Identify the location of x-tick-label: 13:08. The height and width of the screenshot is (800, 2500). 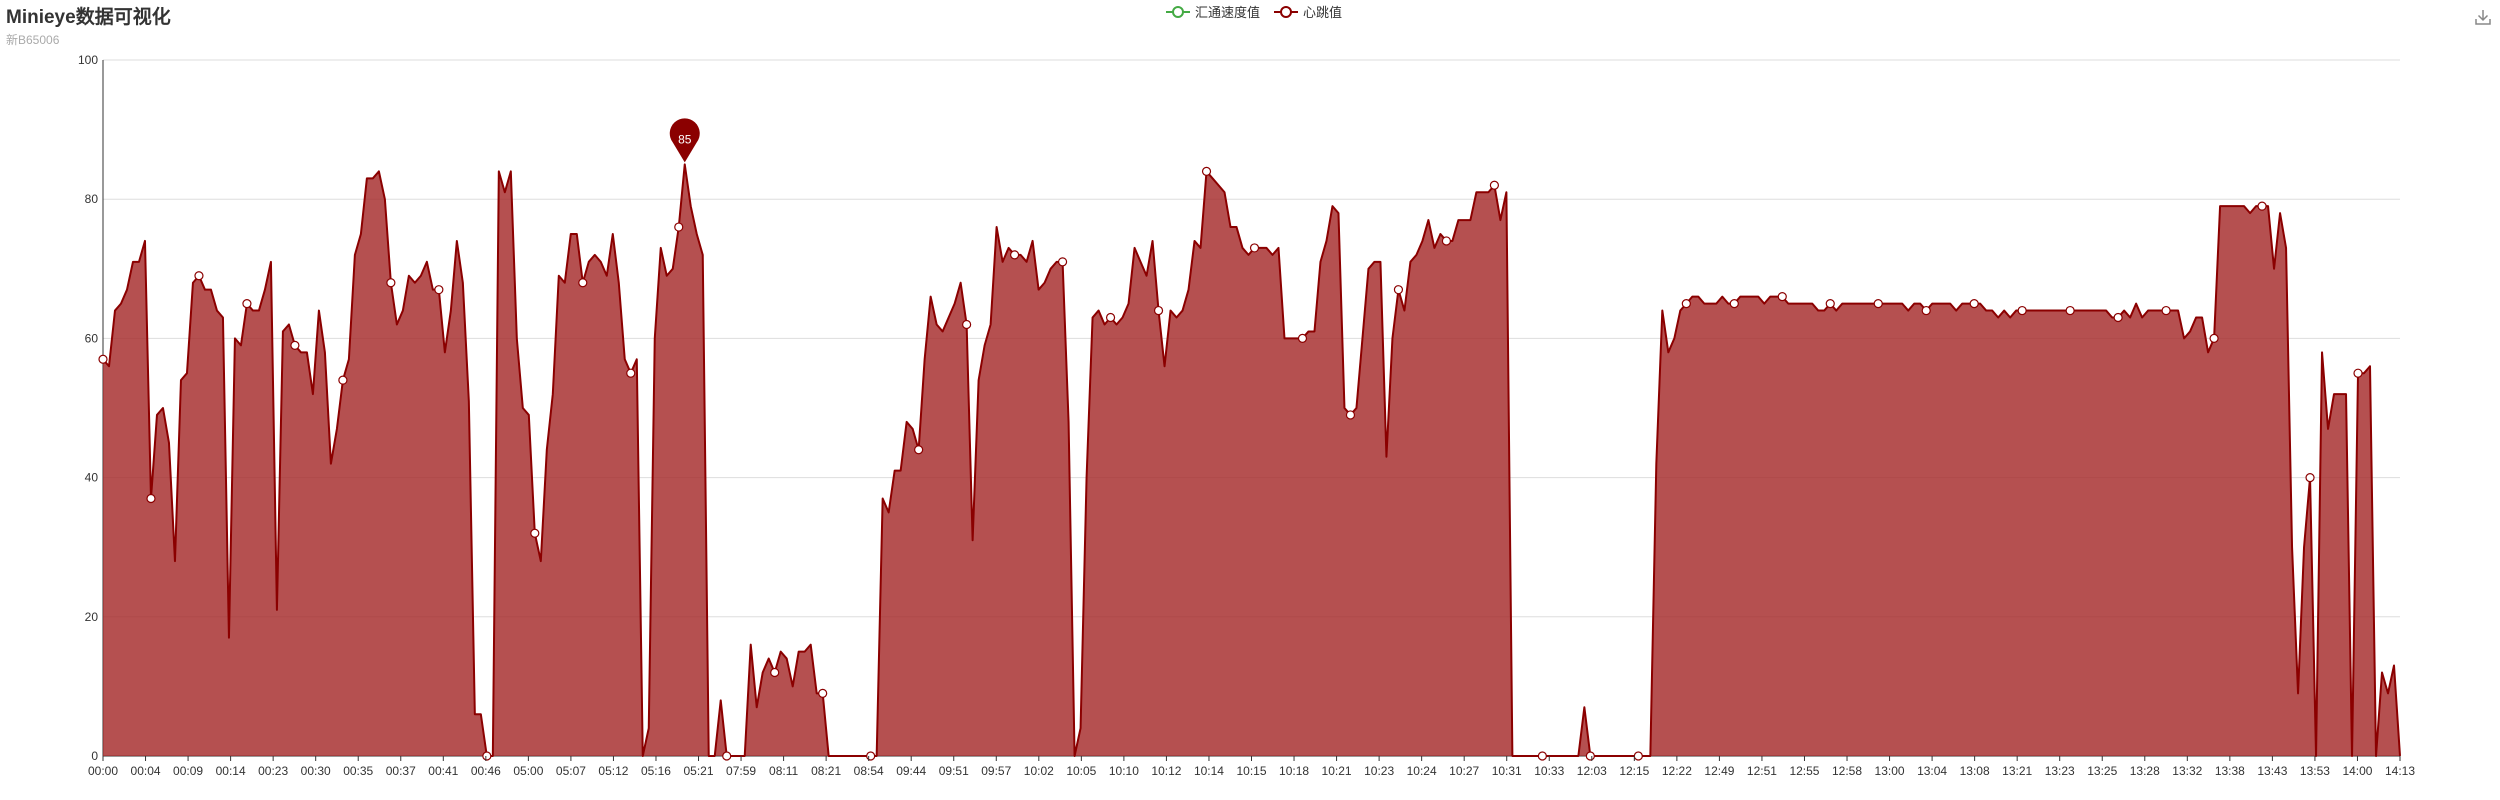
(1975, 771).